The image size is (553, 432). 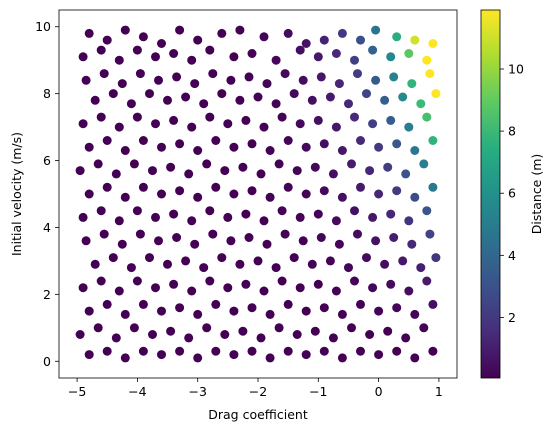 What do you see at coordinates (137, 391) in the screenshot?
I see `x-tick-label: −4` at bounding box center [137, 391].